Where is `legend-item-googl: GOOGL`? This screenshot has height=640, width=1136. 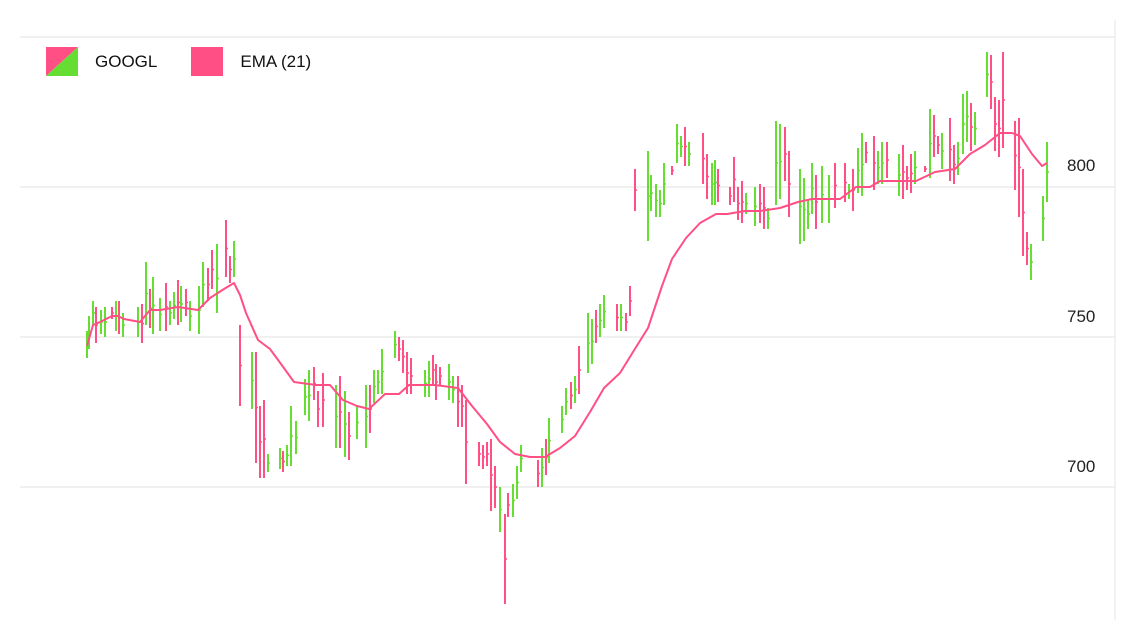 legend-item-googl: GOOGL is located at coordinates (101, 61).